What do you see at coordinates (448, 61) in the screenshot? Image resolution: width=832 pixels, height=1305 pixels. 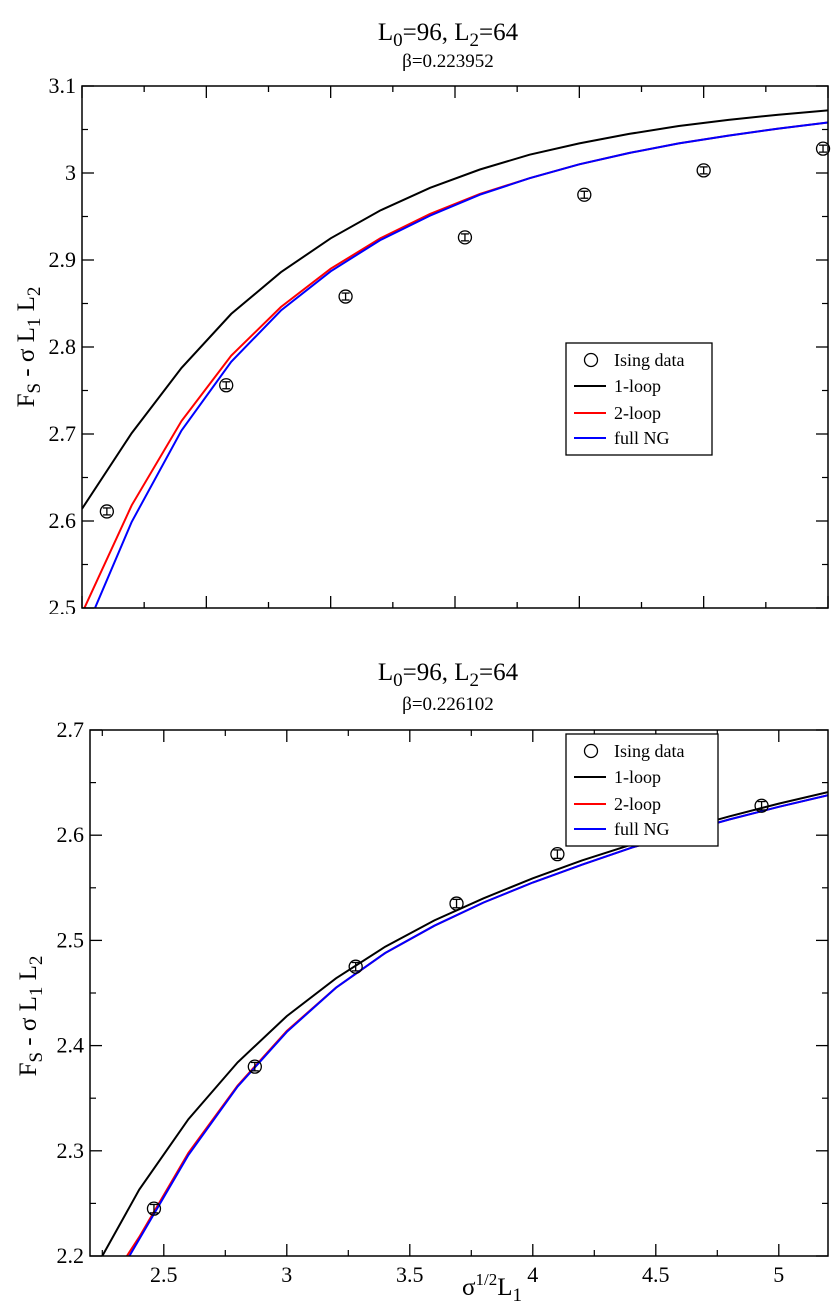 I see `chart-subtitle: β=0.223952` at bounding box center [448, 61].